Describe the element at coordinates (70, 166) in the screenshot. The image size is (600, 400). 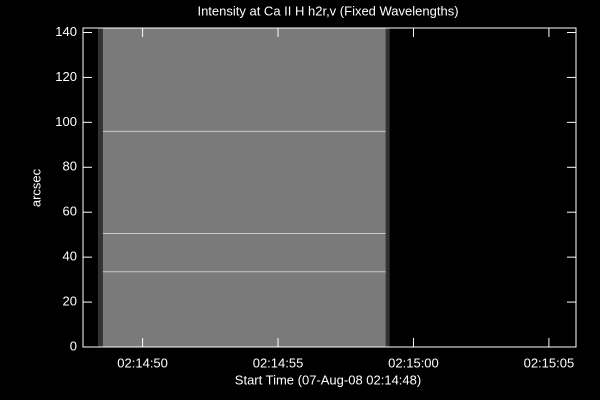
I see `y-tick-label: 80` at that location.